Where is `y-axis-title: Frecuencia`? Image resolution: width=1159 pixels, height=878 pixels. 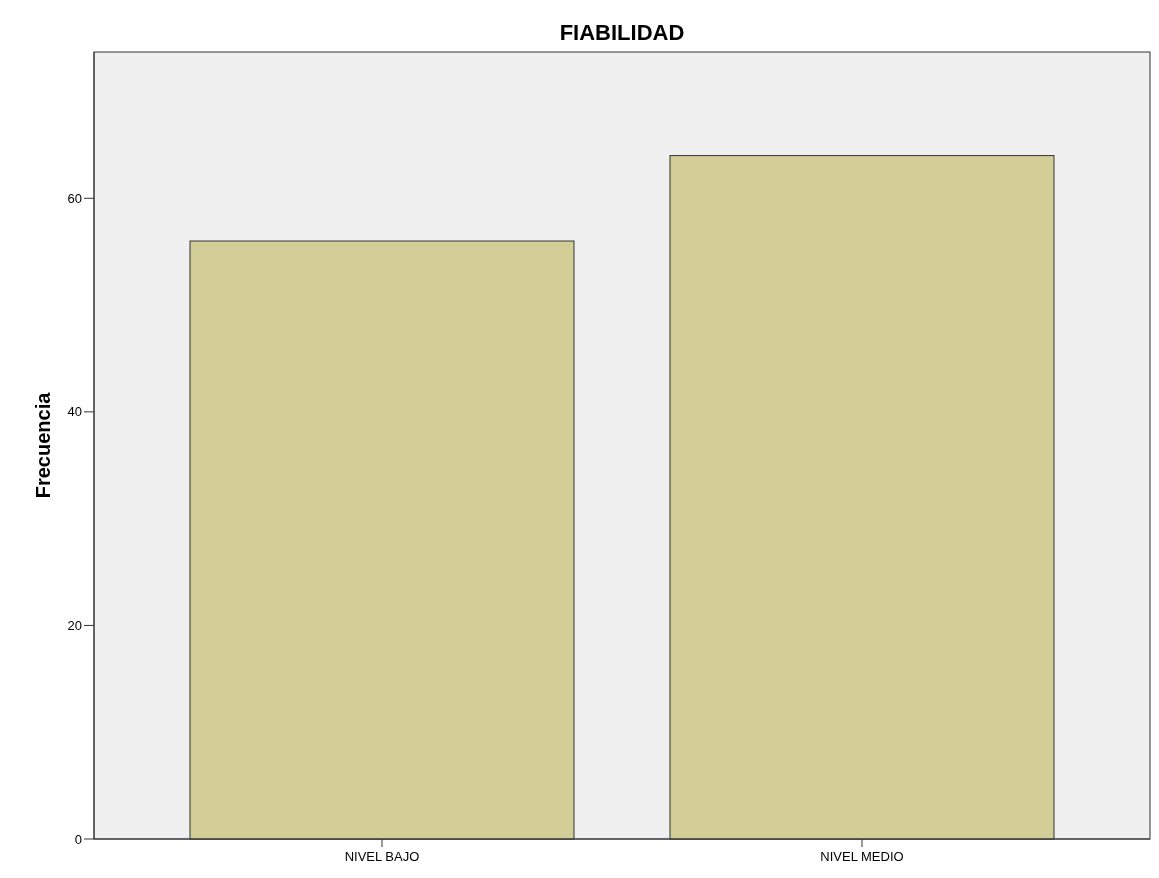
y-axis-title: Frecuencia is located at coordinates (43, 445).